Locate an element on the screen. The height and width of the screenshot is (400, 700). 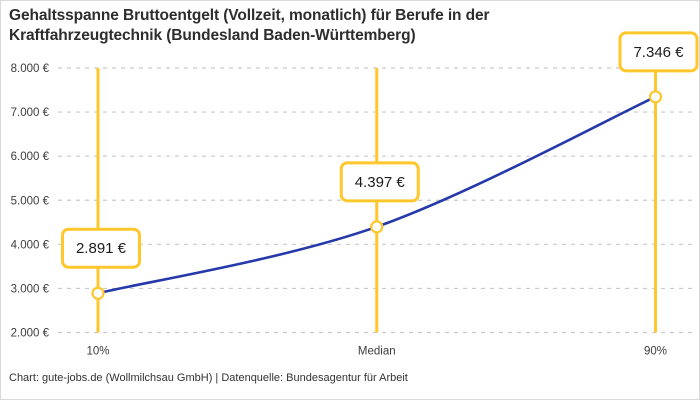
value-label-0: 2.891 € is located at coordinates (101, 248).